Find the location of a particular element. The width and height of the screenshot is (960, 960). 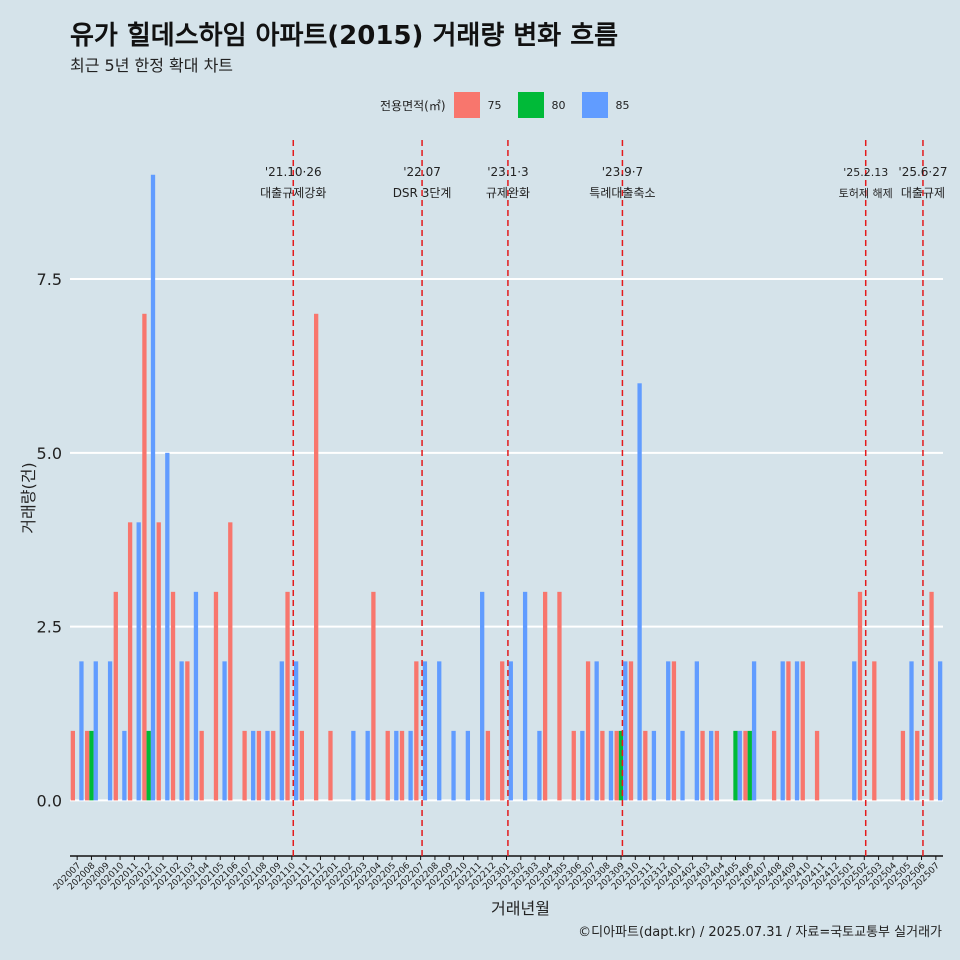

event-label: DSR 3단계 is located at coordinates (422, 193).